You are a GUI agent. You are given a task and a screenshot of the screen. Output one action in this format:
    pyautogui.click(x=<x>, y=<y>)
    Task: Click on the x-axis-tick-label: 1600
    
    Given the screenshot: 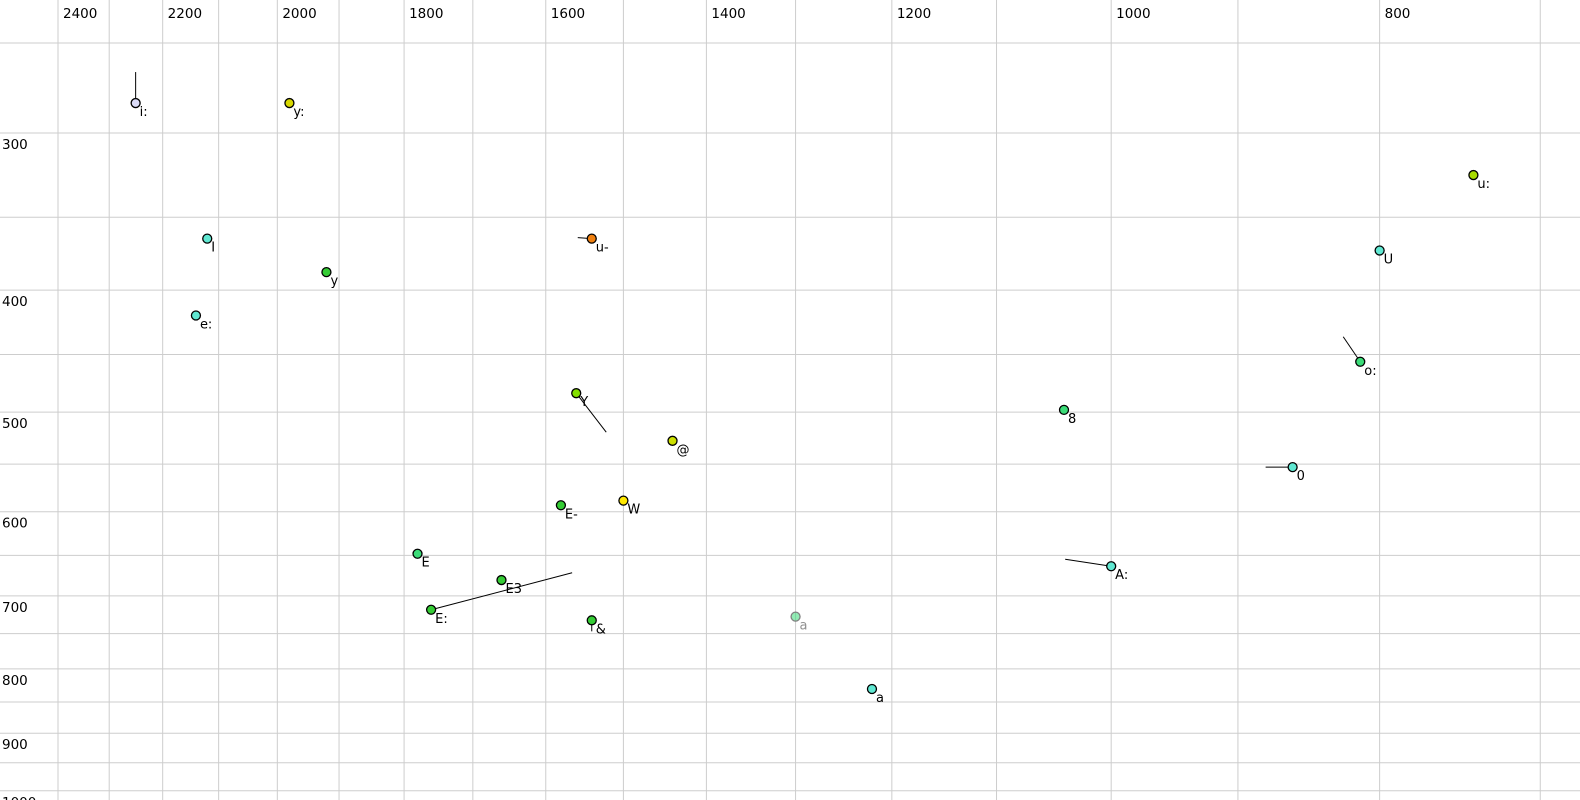 What is the action you would take?
    pyautogui.click(x=568, y=14)
    